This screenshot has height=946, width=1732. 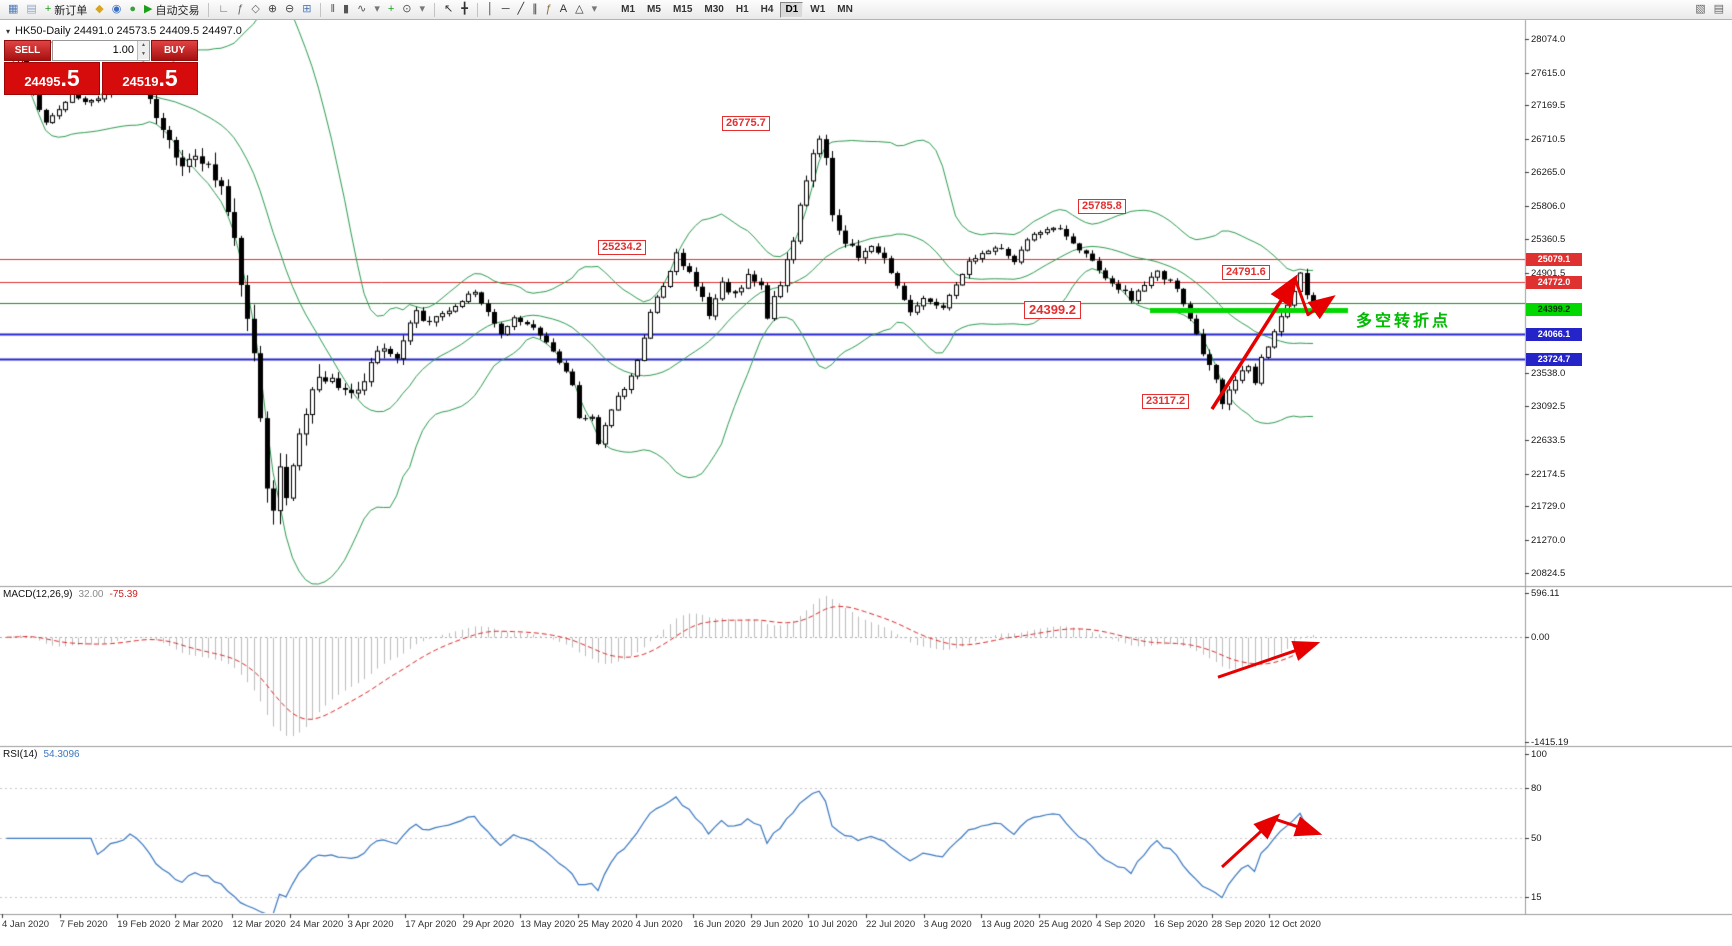 What do you see at coordinates (767, 9) in the screenshot?
I see `timeframe-h4-button: H4` at bounding box center [767, 9].